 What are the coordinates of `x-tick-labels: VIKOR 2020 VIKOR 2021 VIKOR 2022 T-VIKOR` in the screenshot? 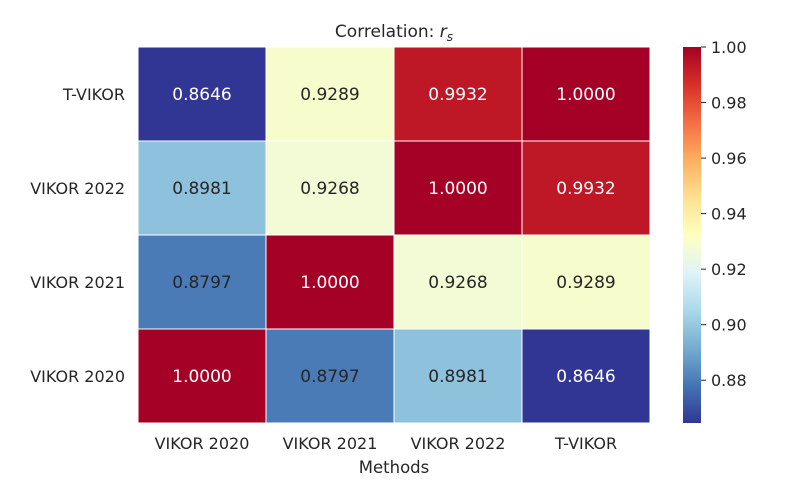 It's located at (386, 443).